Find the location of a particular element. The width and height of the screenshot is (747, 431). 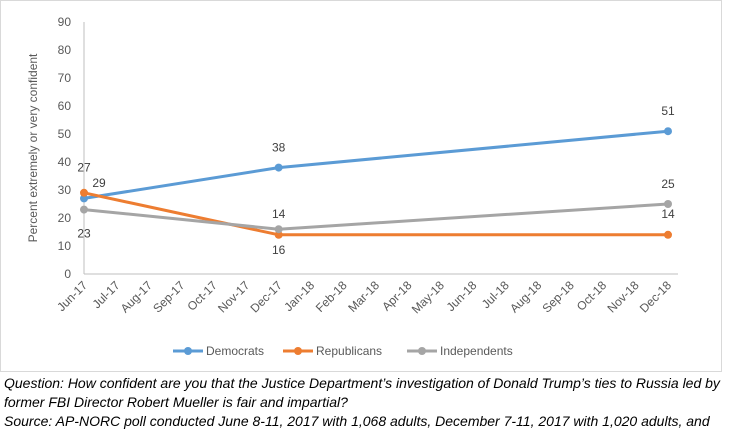

legend-entry-independents: Independents is located at coordinates (476, 351).